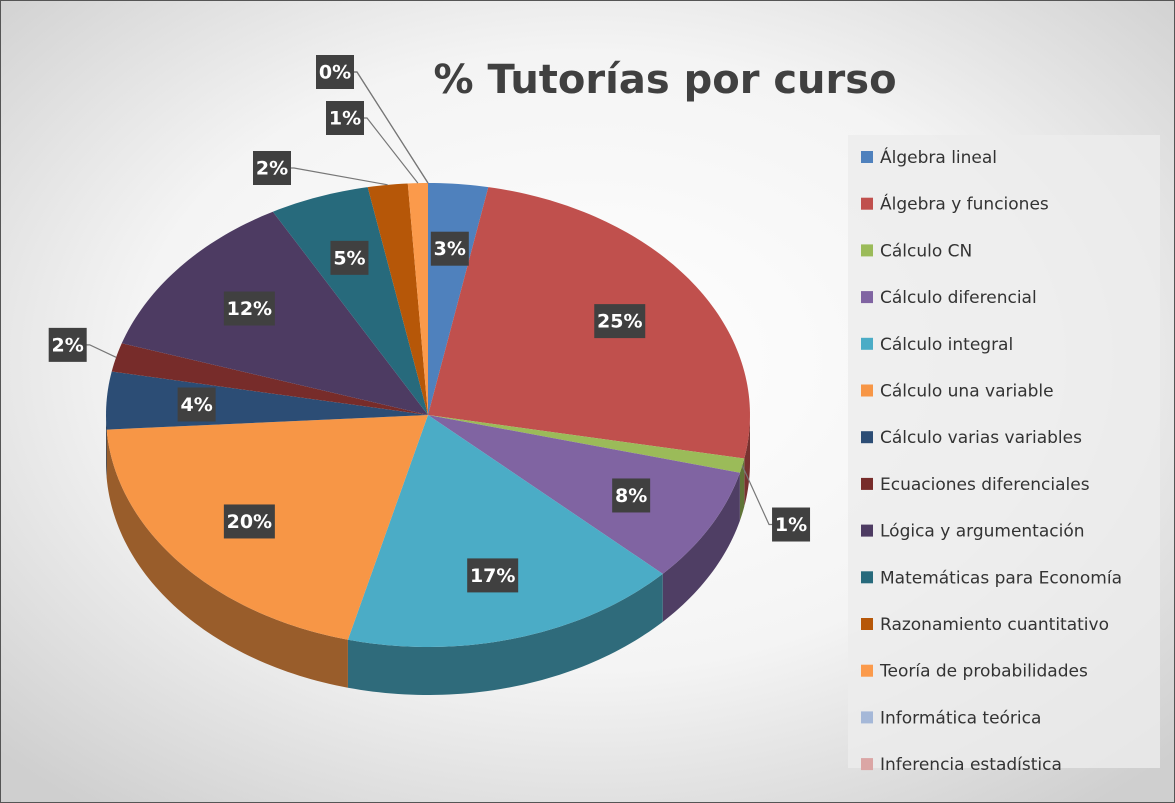  I want to click on legend-label: Matemáticas para Economía, so click(1001, 578).